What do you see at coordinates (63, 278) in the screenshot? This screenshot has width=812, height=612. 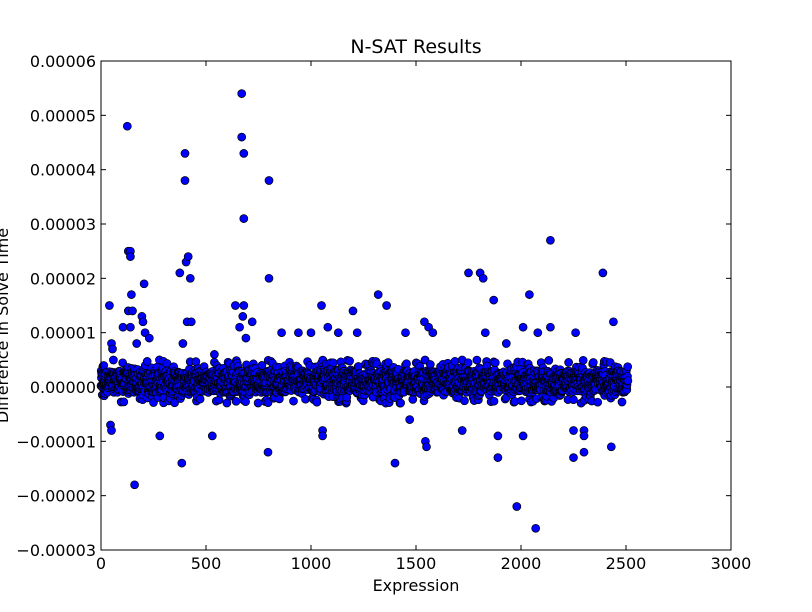 I see `y-tick-label: 0.00002` at bounding box center [63, 278].